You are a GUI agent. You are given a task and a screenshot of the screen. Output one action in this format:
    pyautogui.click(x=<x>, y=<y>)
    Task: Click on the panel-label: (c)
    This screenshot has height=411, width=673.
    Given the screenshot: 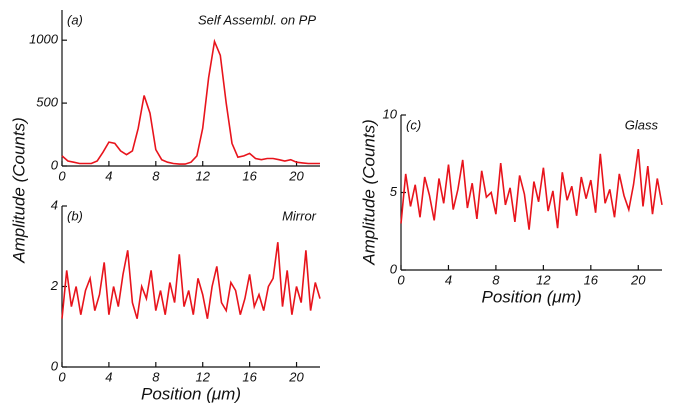 What is the action you would take?
    pyautogui.click(x=413, y=124)
    